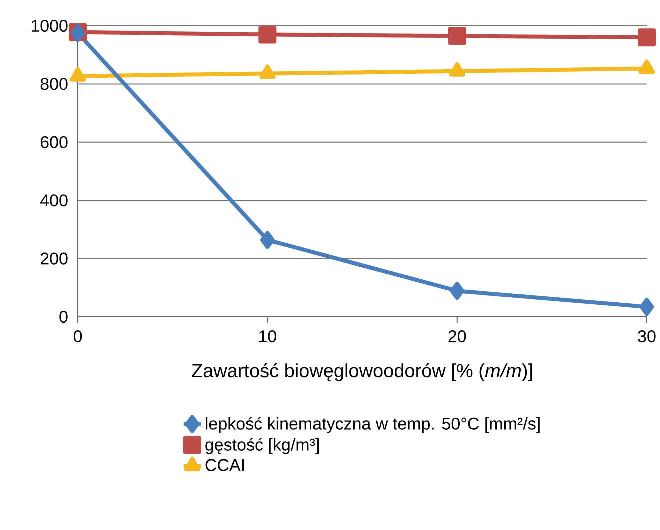 The image size is (660, 530). I want to click on legend-label: CCAI, so click(225, 465).